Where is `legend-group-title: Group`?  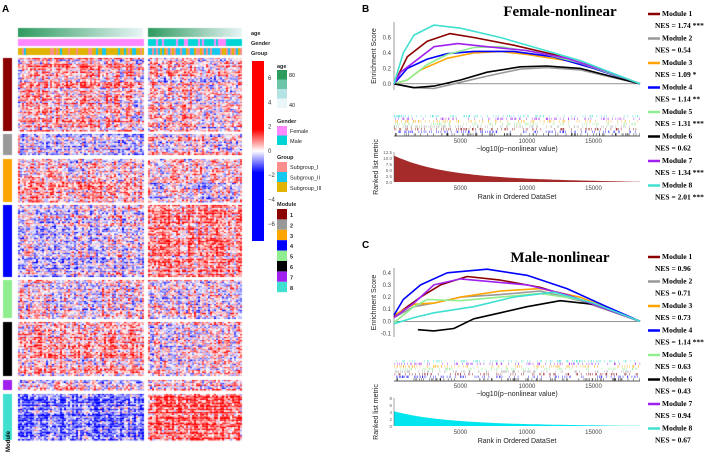
legend-group-title: Group is located at coordinates (285, 158).